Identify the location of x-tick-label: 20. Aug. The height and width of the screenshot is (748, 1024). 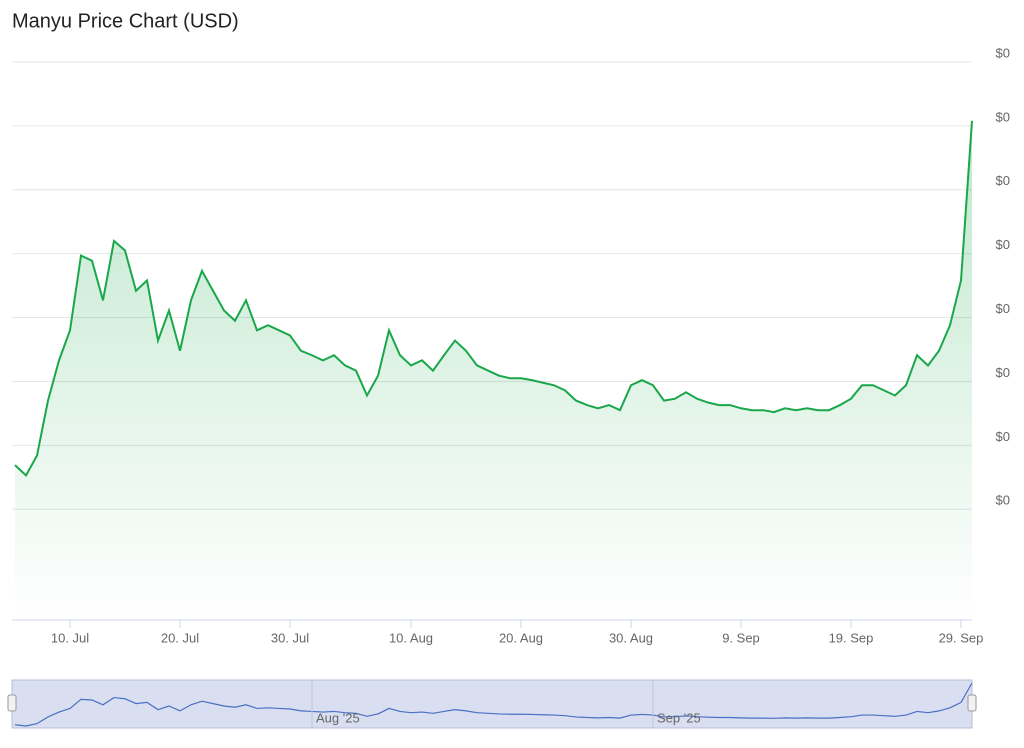
(521, 637).